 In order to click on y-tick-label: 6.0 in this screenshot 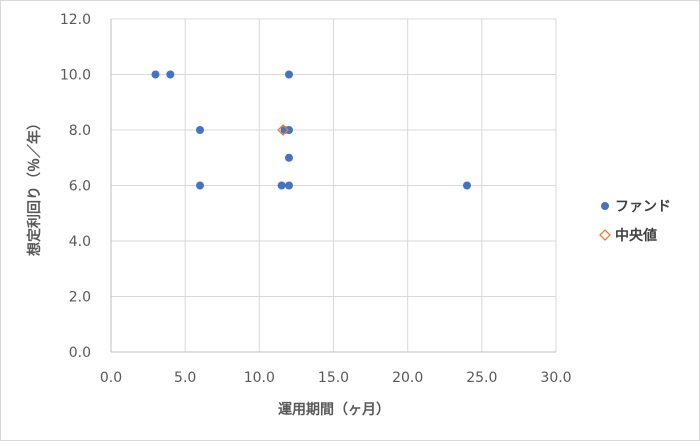, I will do `click(80, 187)`.